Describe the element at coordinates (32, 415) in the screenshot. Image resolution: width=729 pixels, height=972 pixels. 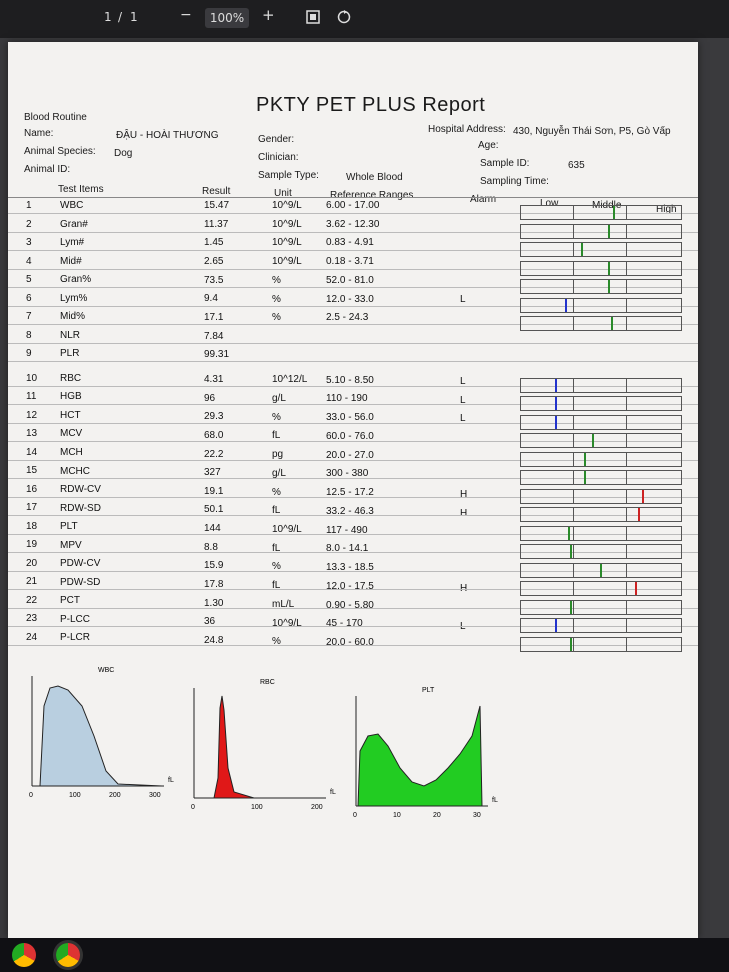
I see `row-number: 12` at that location.